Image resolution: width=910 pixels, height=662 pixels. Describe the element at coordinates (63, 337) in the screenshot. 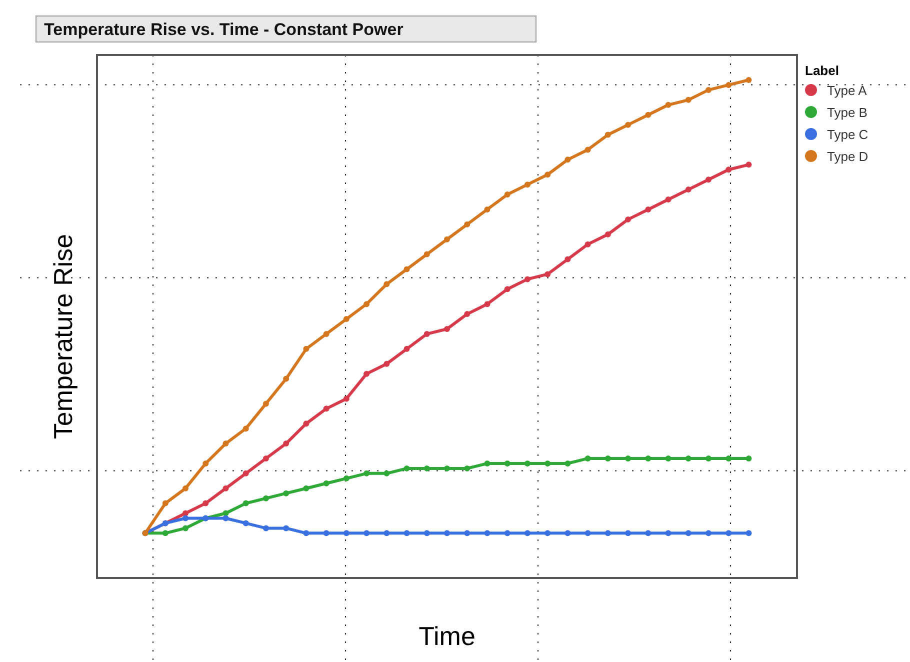

I see `y-axis-title: Temperature Rise` at that location.